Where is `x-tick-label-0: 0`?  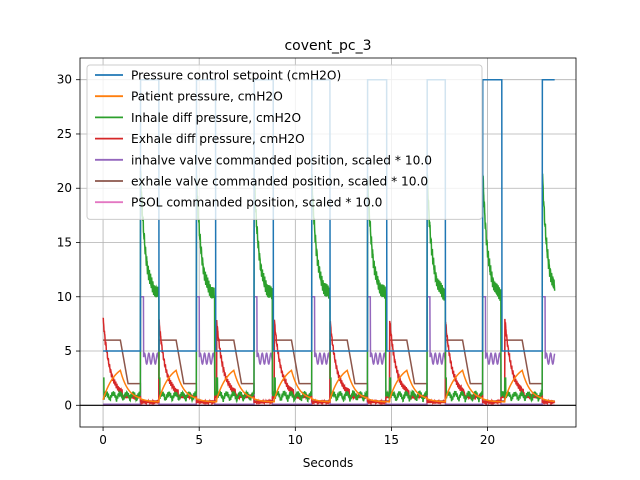
x-tick-label-0: 0 is located at coordinates (103, 440).